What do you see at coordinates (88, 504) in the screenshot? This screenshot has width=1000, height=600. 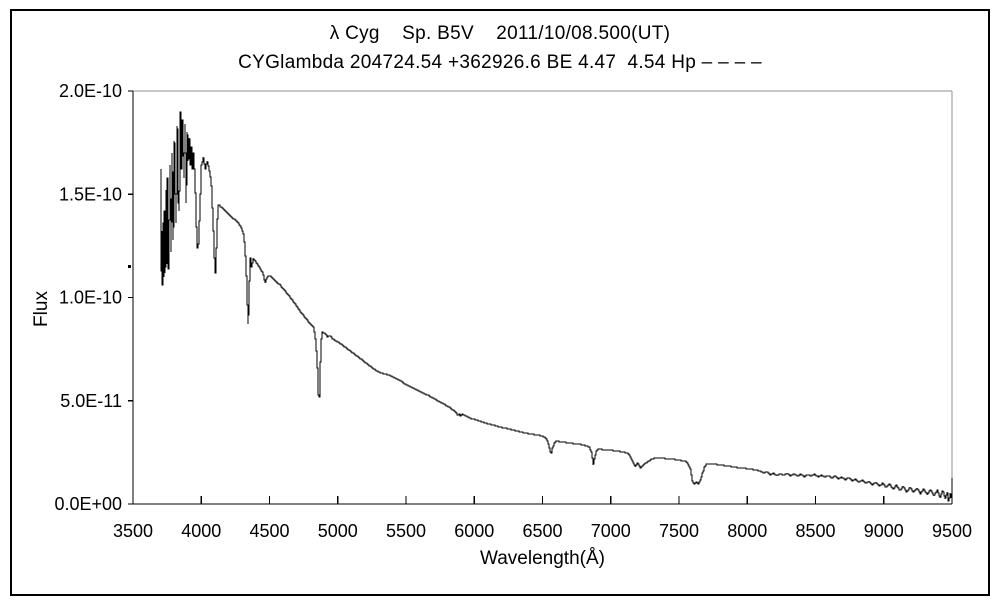 I see `y-tick-label: 0.0E+00` at bounding box center [88, 504].